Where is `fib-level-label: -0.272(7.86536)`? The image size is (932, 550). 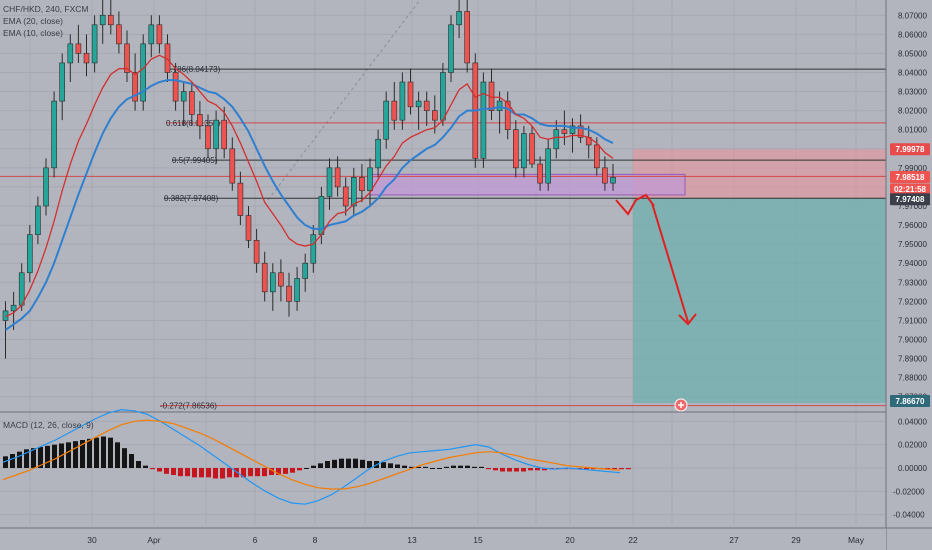 fib-level-label: -0.272(7.86536) is located at coordinates (188, 406).